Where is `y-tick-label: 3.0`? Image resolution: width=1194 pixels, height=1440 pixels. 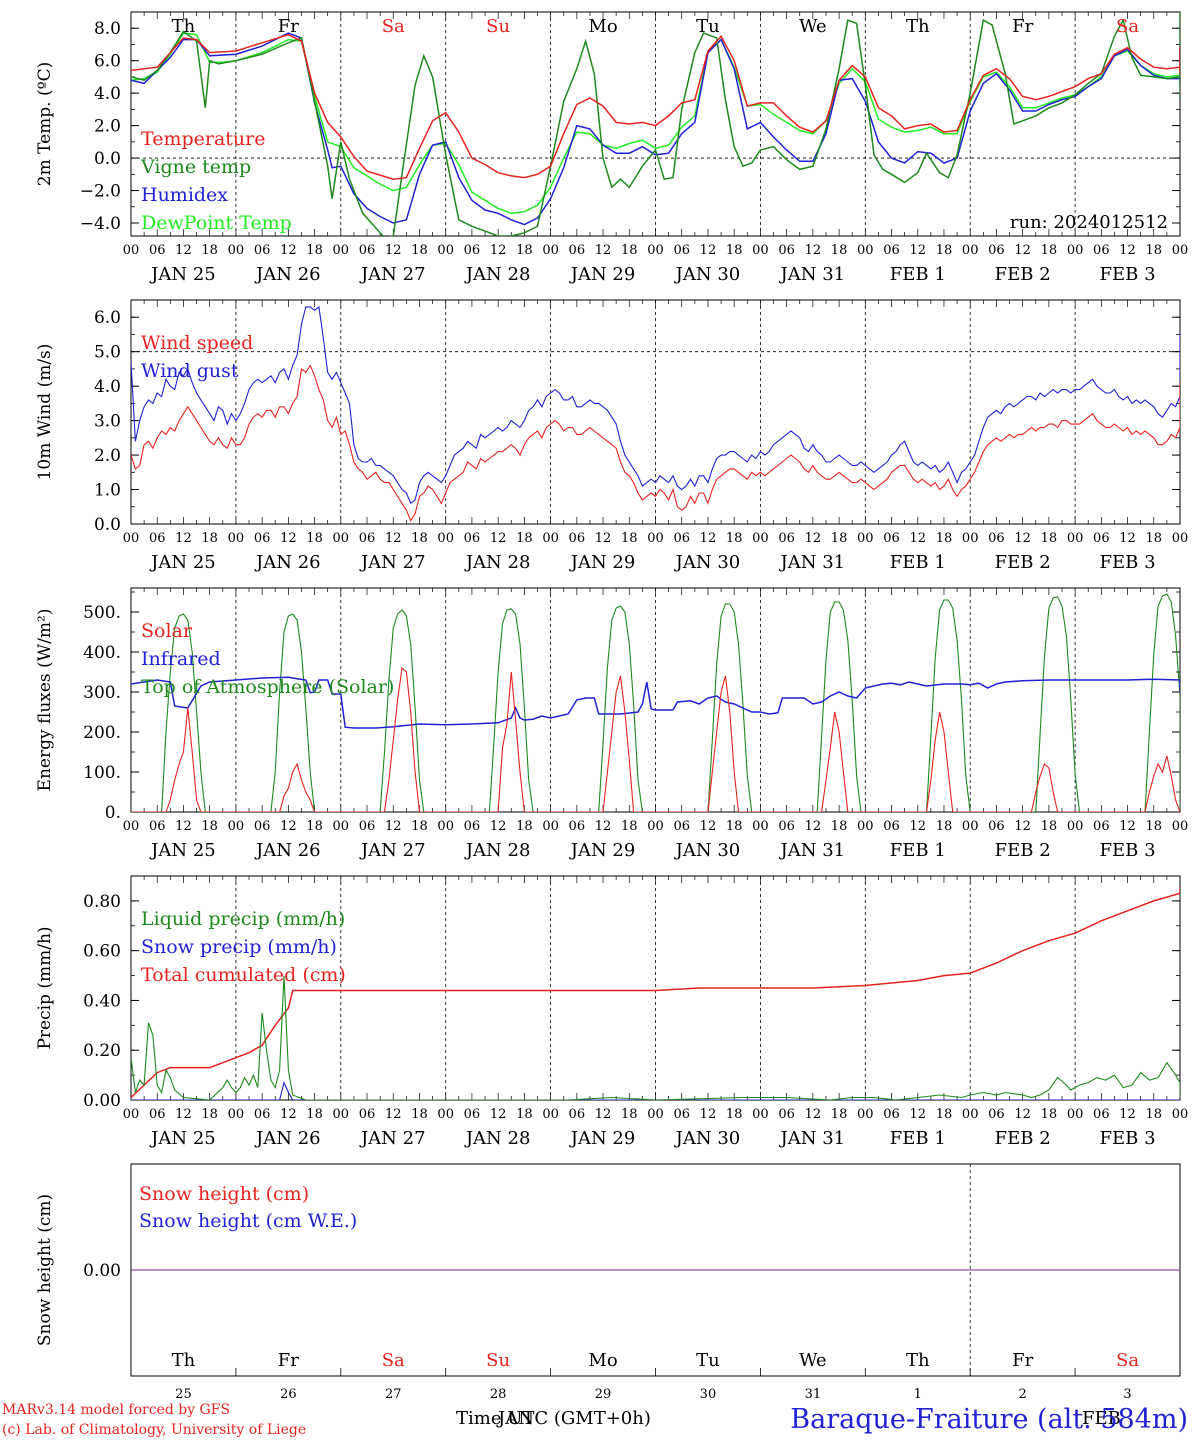 y-tick-label: 3.0 is located at coordinates (107, 422).